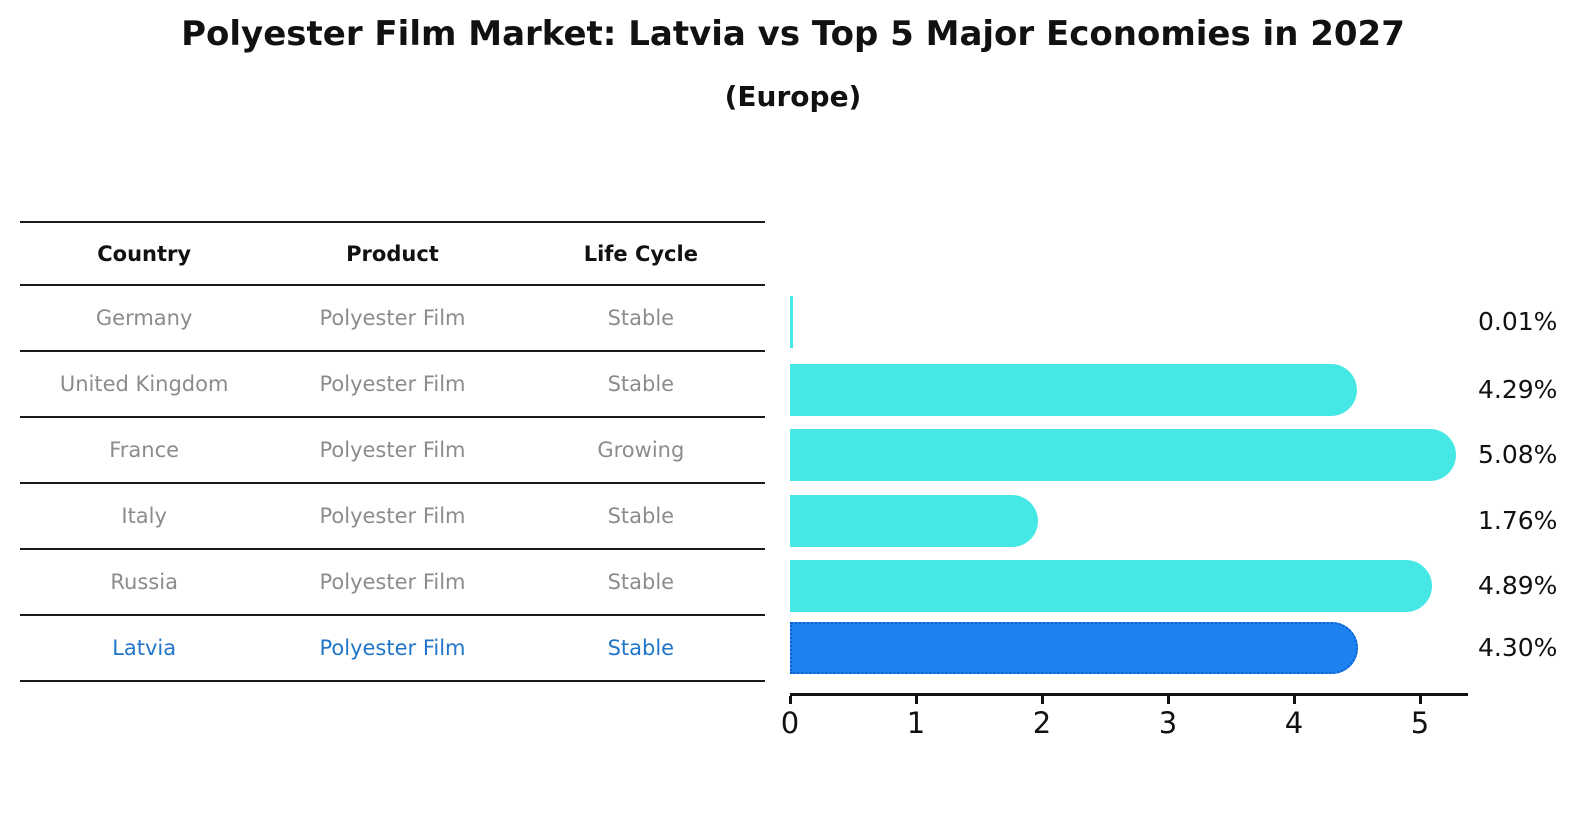 This screenshot has width=1586, height=823. Describe the element at coordinates (640, 450) in the screenshot. I see `table-cell: Growing` at that location.